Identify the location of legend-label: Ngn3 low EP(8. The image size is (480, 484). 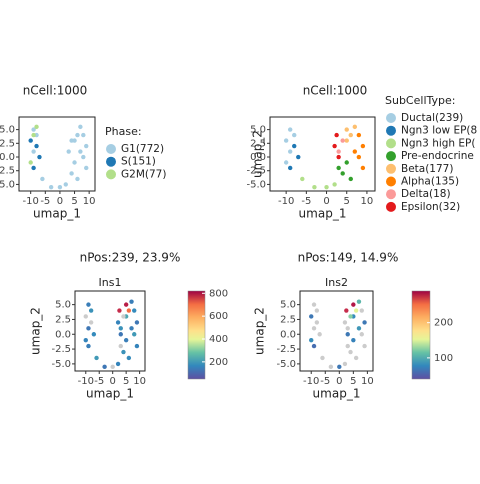
(439, 131).